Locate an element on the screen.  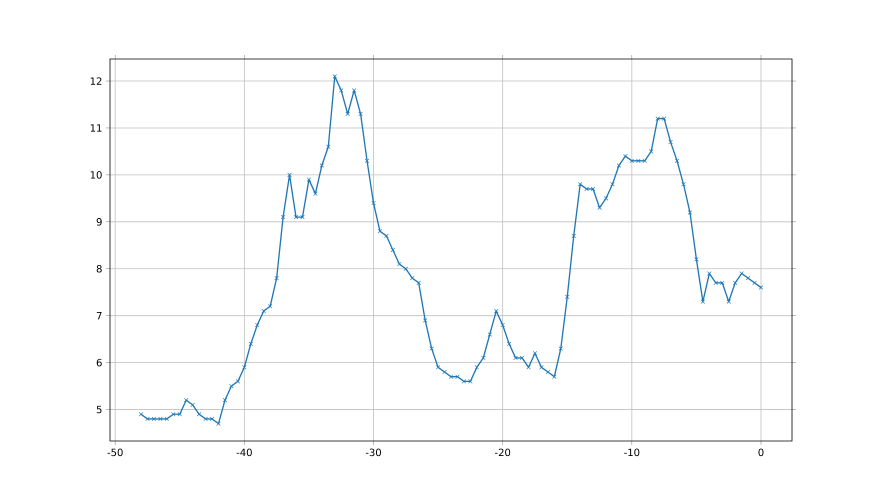
x-tick-label: -40 is located at coordinates (244, 452).